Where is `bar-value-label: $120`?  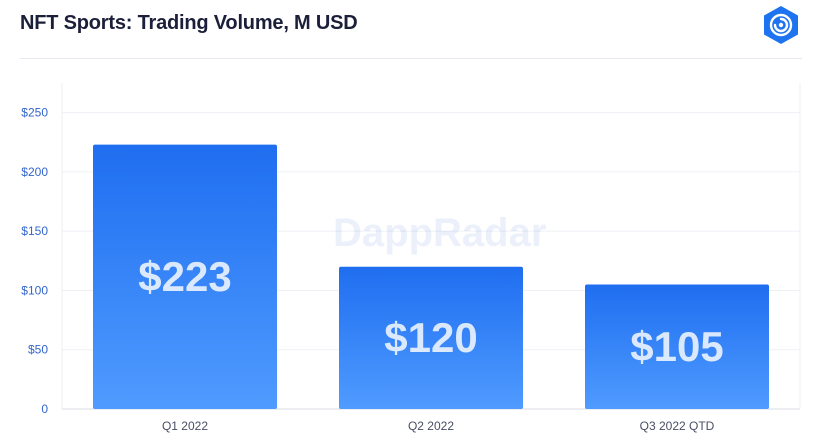
bar-value-label: $120 is located at coordinates (430, 337).